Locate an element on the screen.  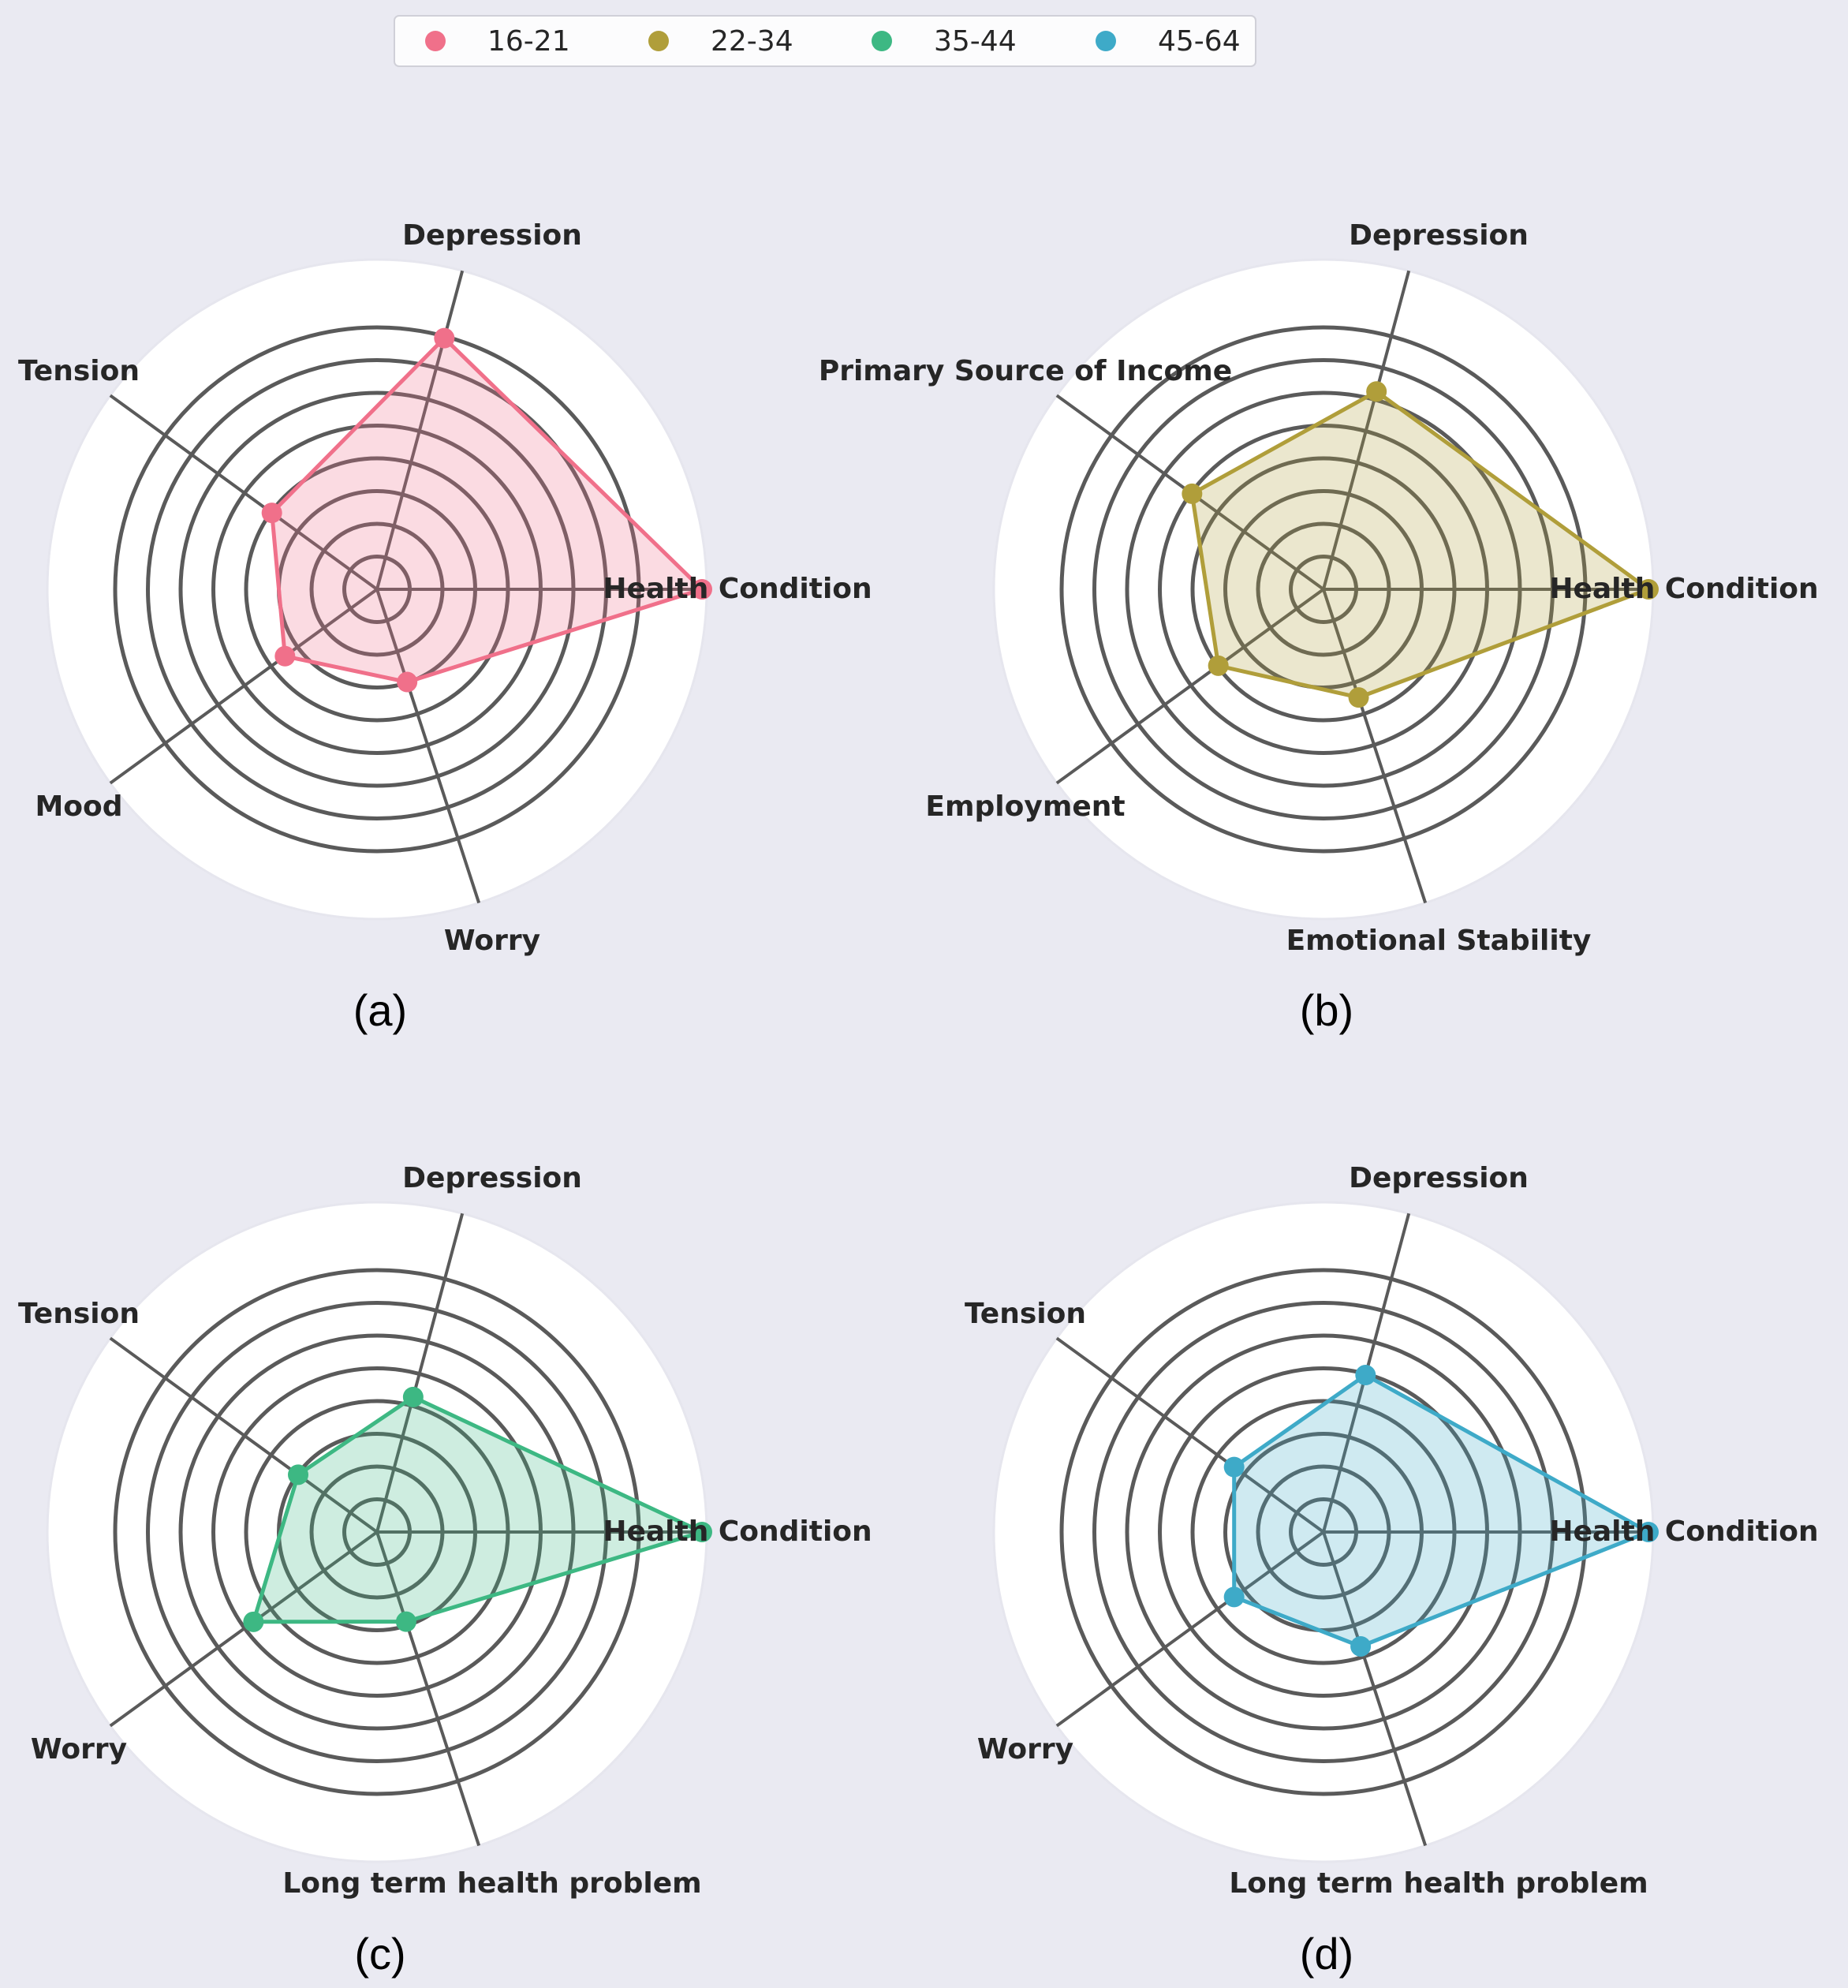
panel-label: (c) is located at coordinates (379, 1954).